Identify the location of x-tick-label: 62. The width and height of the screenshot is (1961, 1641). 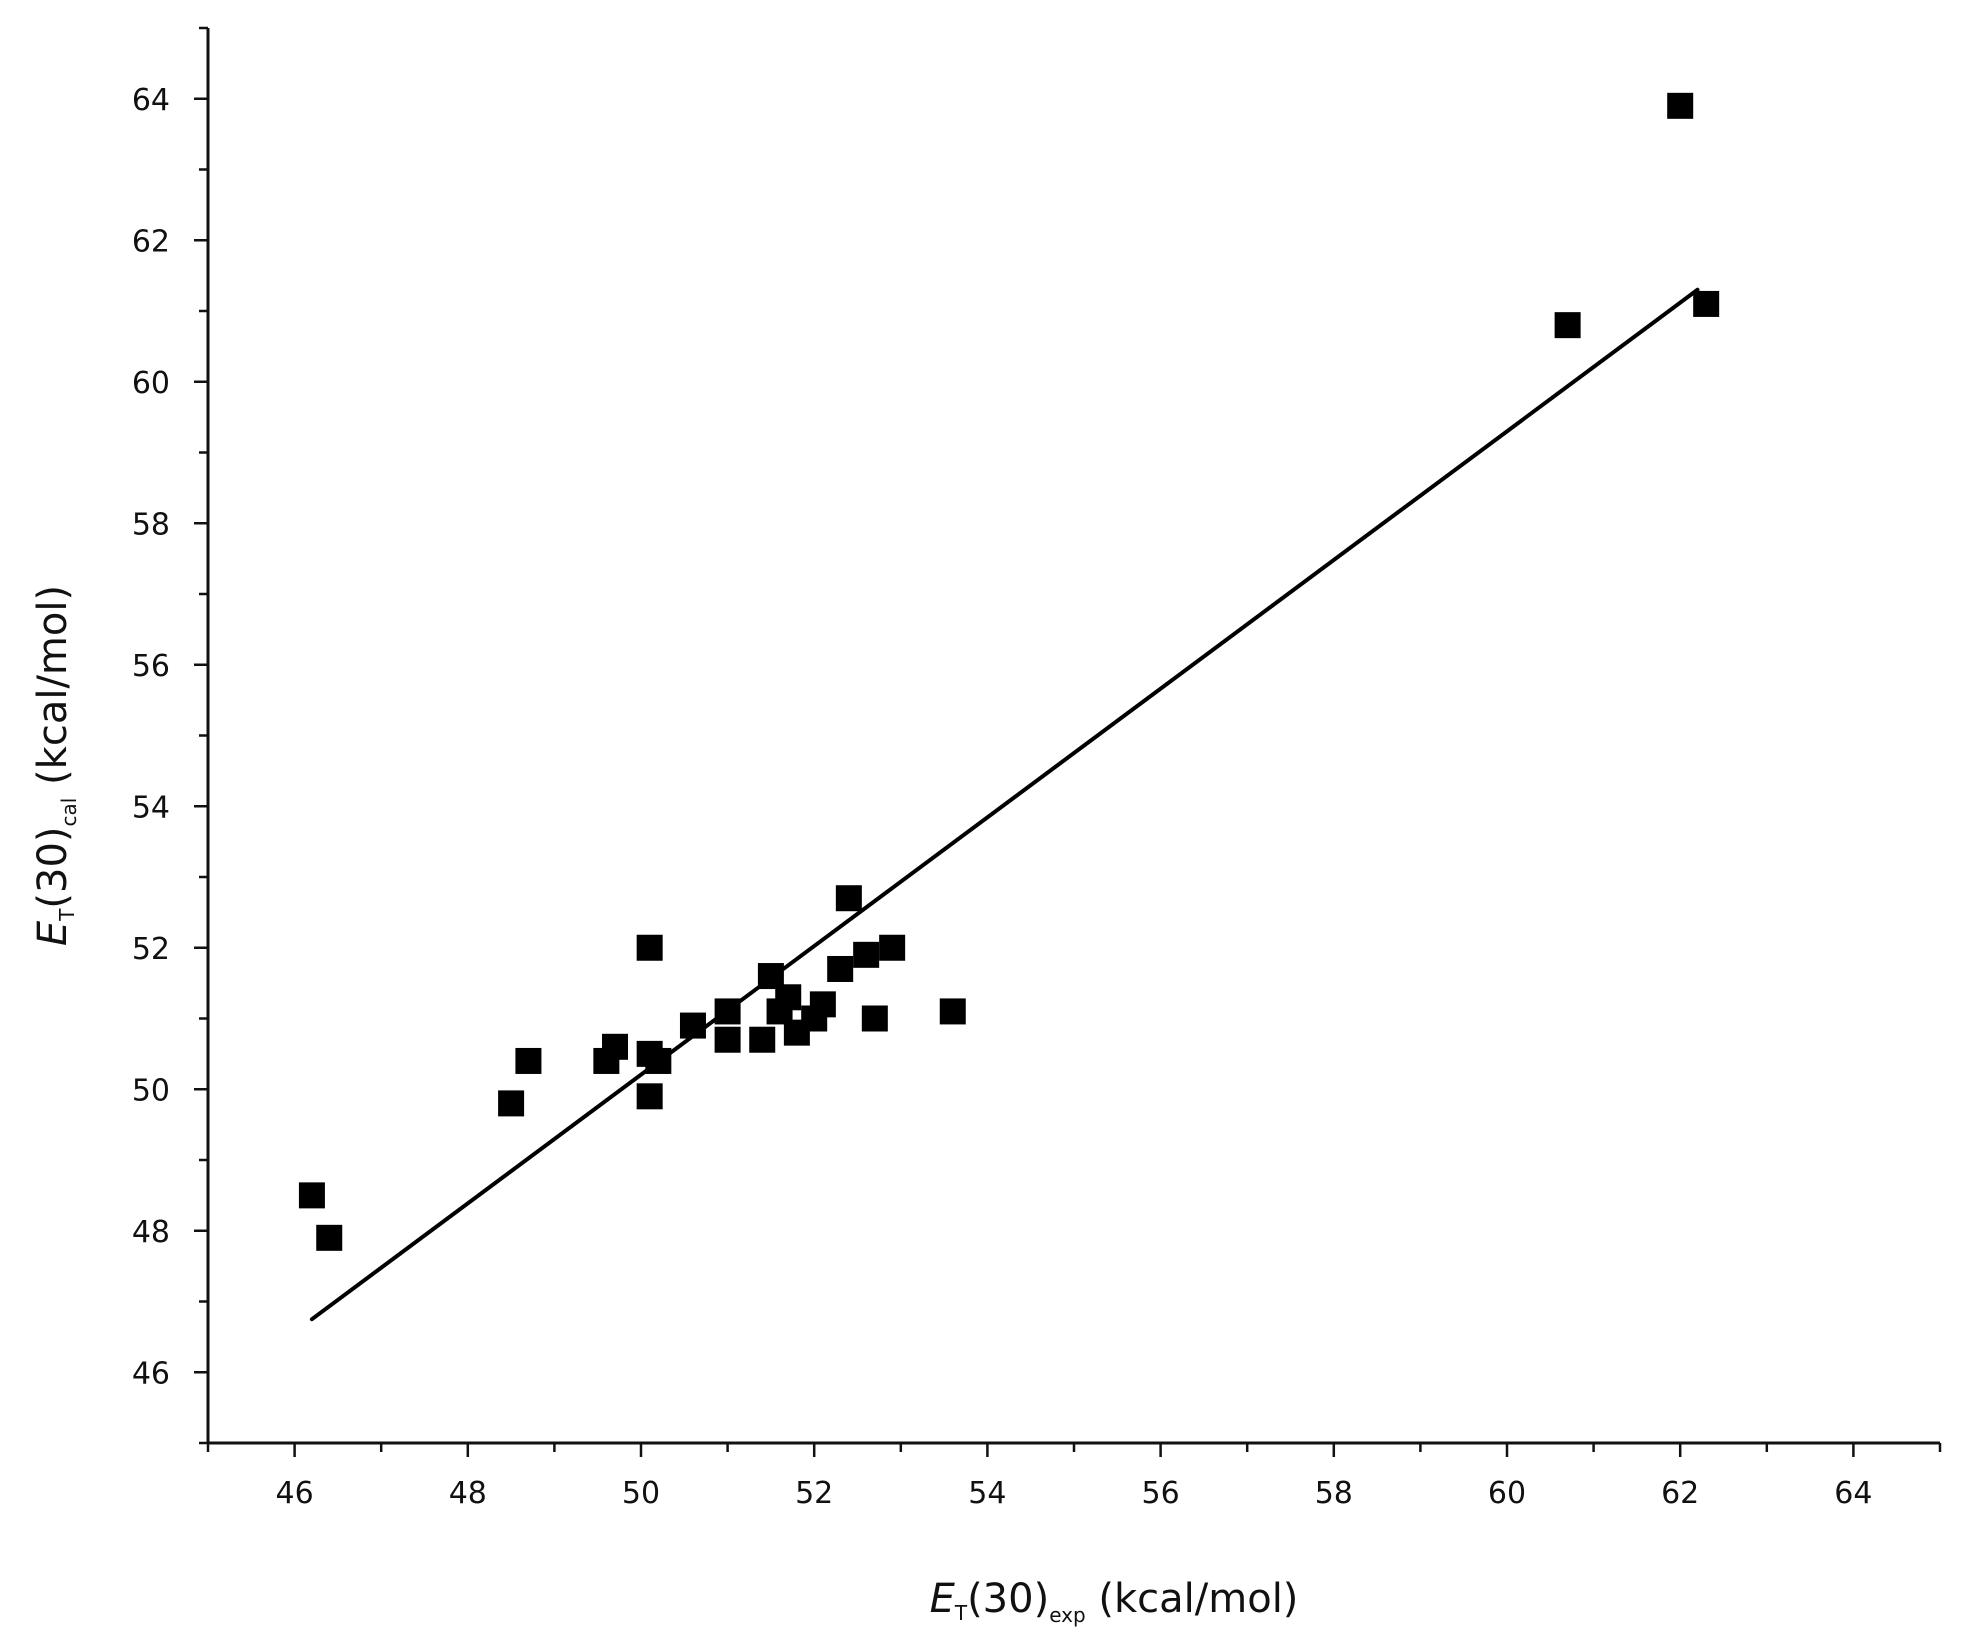
(1680, 1493).